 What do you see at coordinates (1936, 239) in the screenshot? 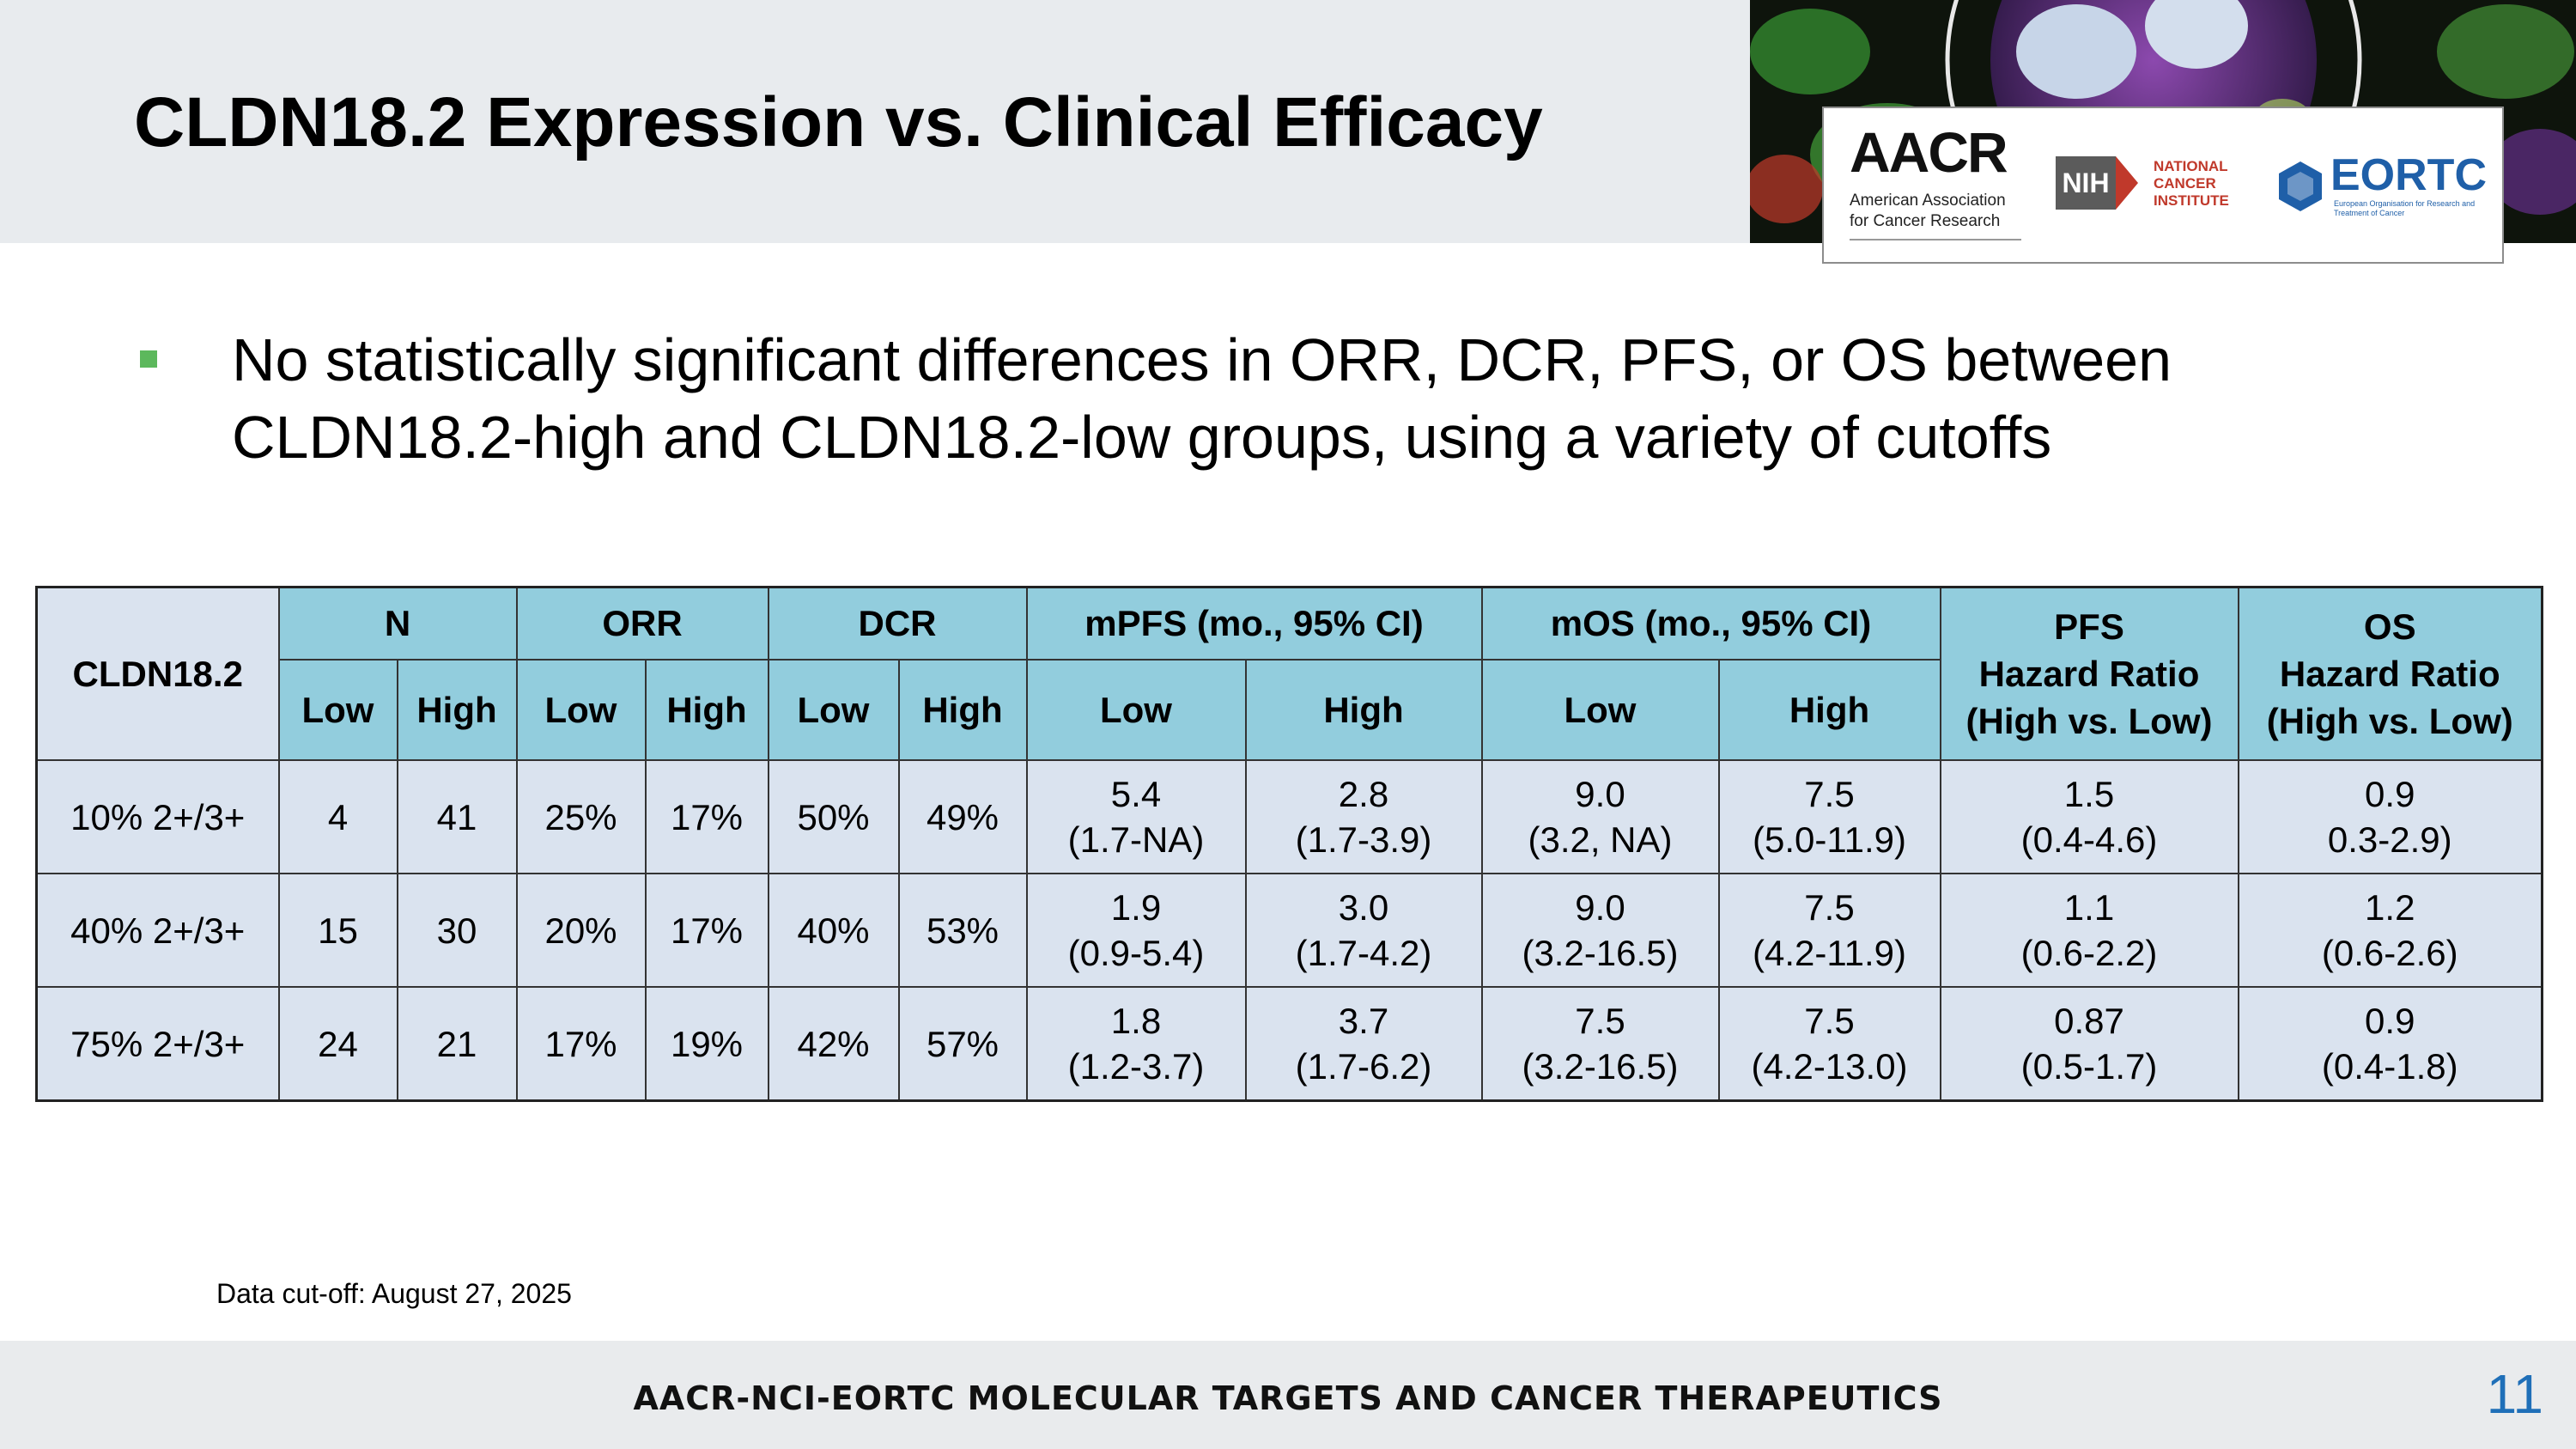
I see `aacr-divider` at bounding box center [1936, 239].